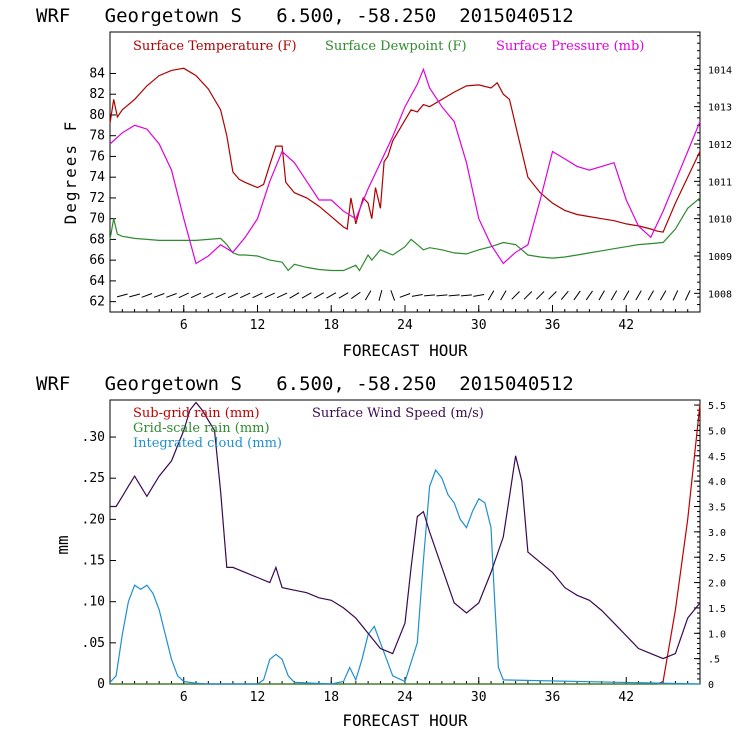 The height and width of the screenshot is (740, 740). What do you see at coordinates (97, 156) in the screenshot?
I see `y-tick-label: 76` at bounding box center [97, 156].